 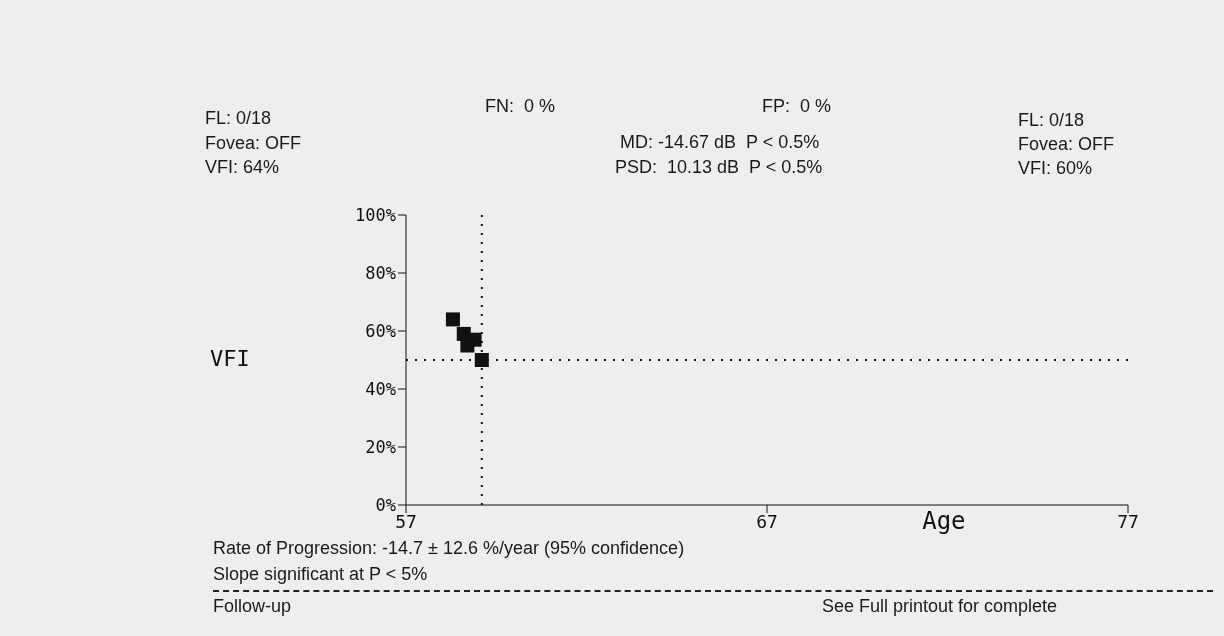 What do you see at coordinates (767, 521) in the screenshot?
I see `x-tick-label: 67` at bounding box center [767, 521].